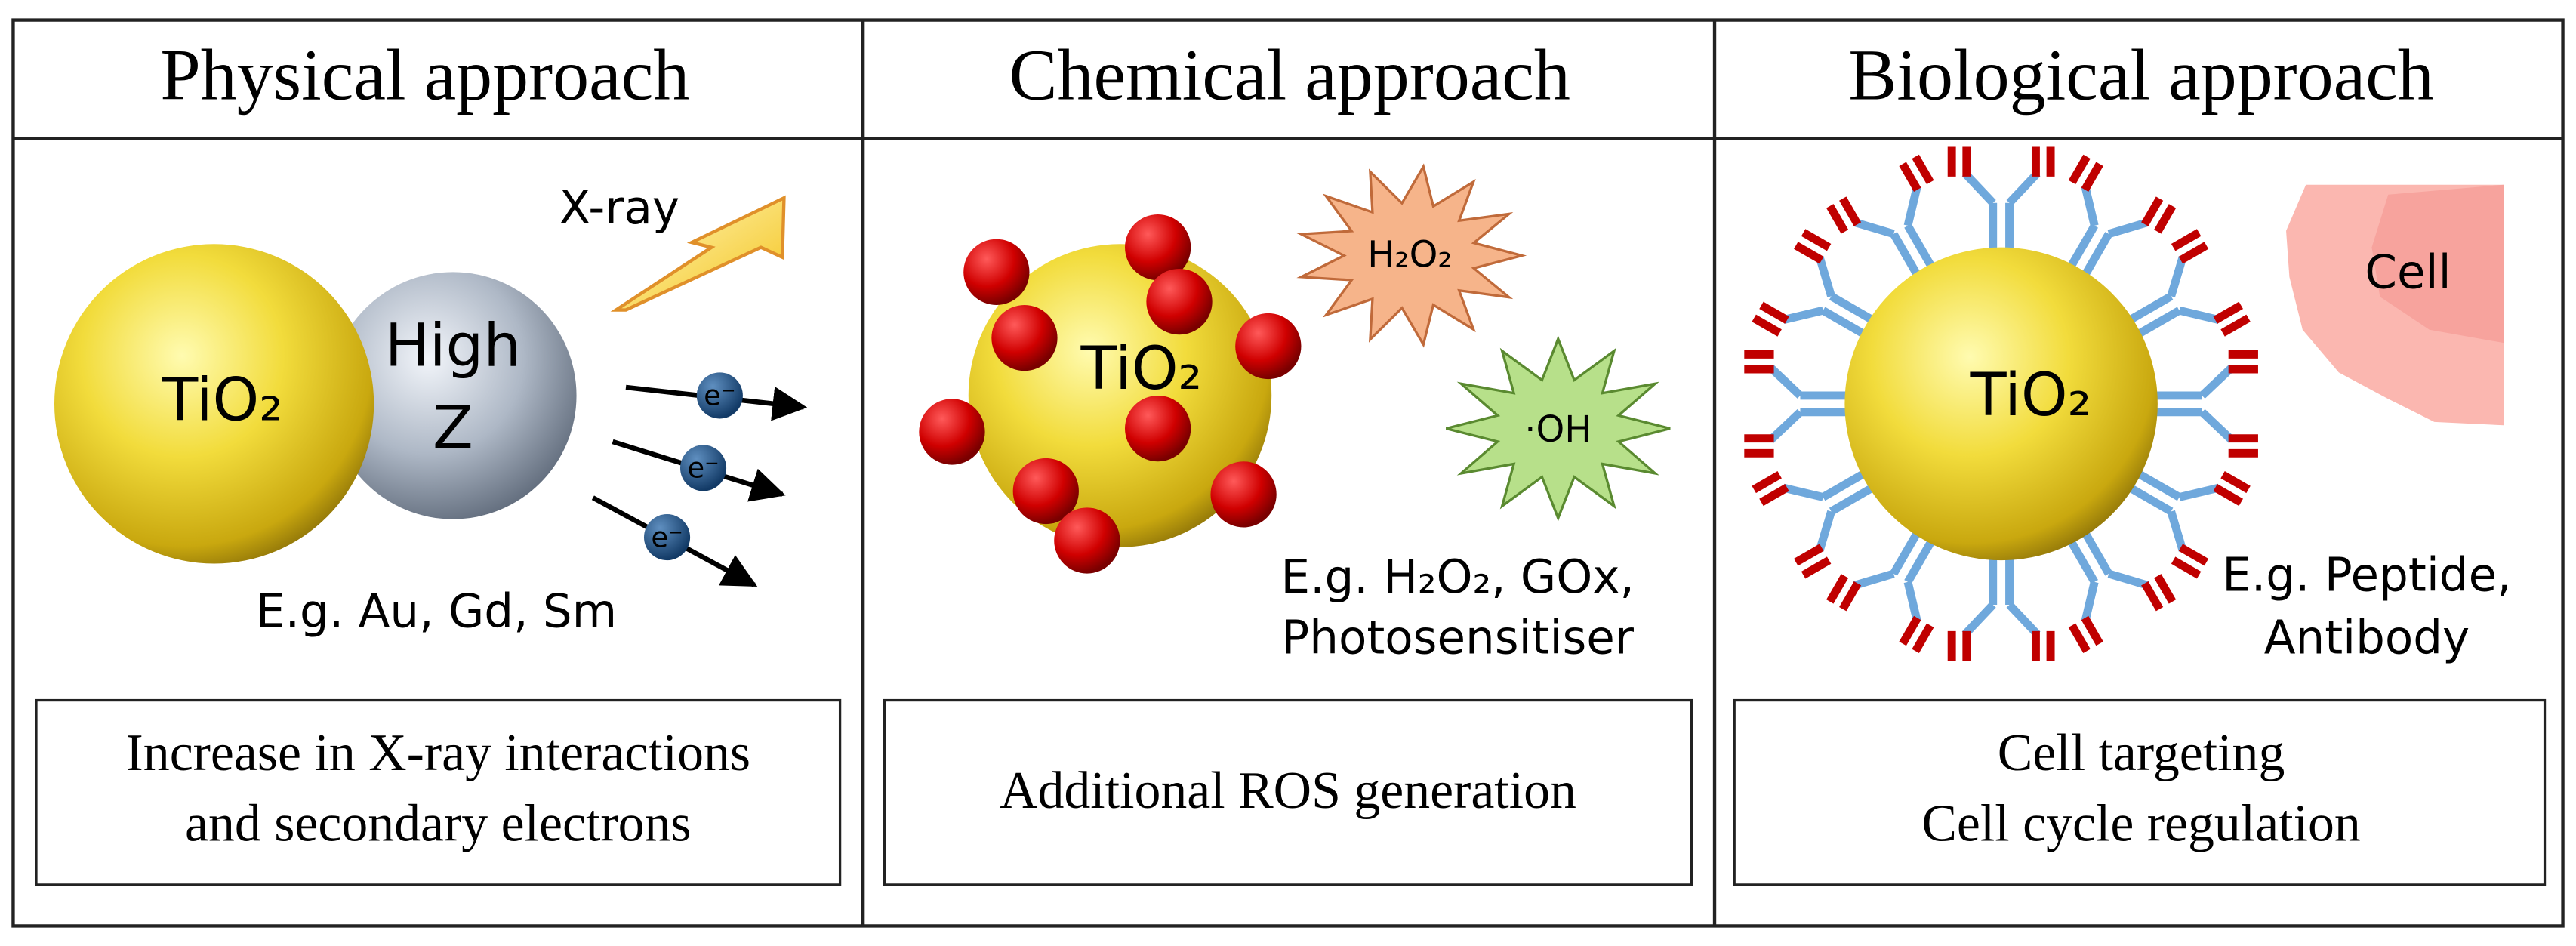 This screenshot has height=946, width=2576. I want to click on radiation-label: X-ray, so click(619, 208).